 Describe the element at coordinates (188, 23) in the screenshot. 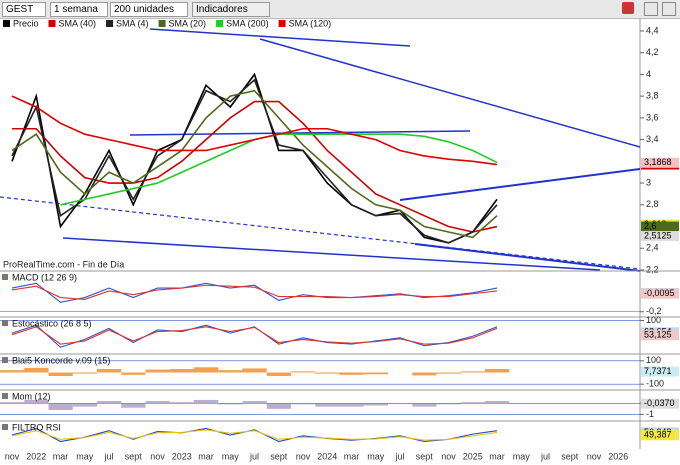

I see `legend-label: SMA (20)` at that location.